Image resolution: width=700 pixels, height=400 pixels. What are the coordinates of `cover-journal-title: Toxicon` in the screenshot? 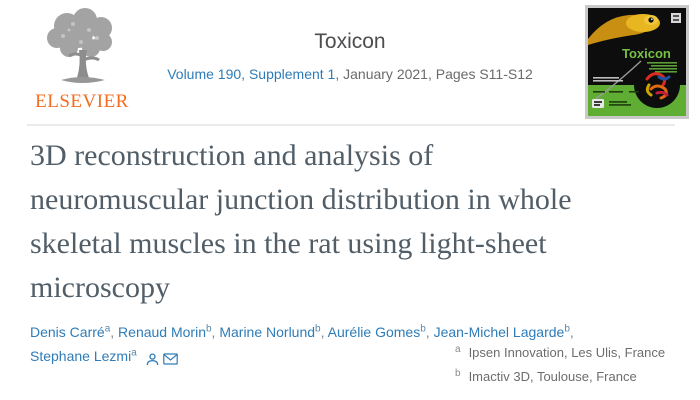 It's located at (646, 53).